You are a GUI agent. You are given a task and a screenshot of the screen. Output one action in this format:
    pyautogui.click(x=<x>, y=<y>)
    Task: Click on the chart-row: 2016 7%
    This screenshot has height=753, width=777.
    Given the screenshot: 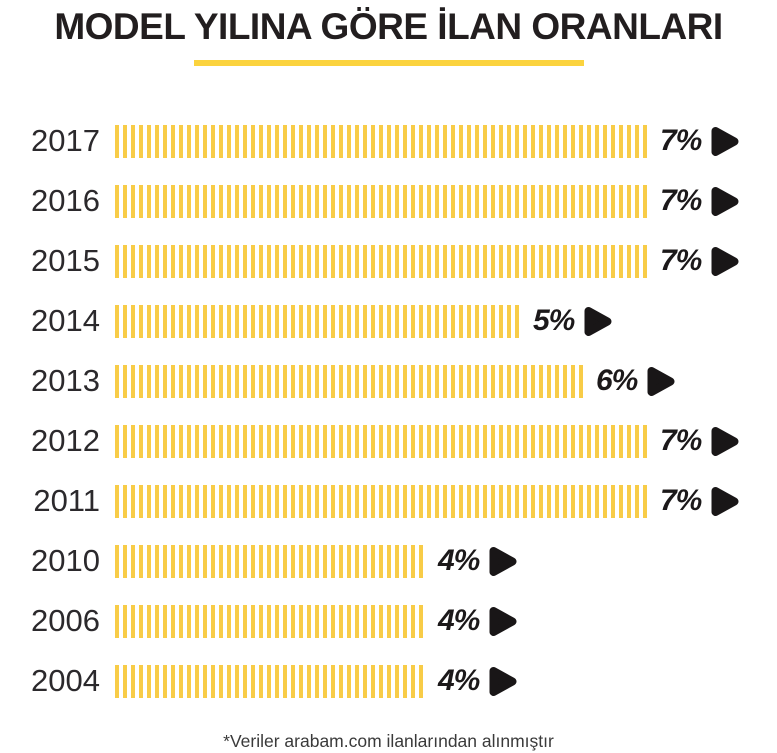 What is the action you would take?
    pyautogui.click(x=398, y=201)
    